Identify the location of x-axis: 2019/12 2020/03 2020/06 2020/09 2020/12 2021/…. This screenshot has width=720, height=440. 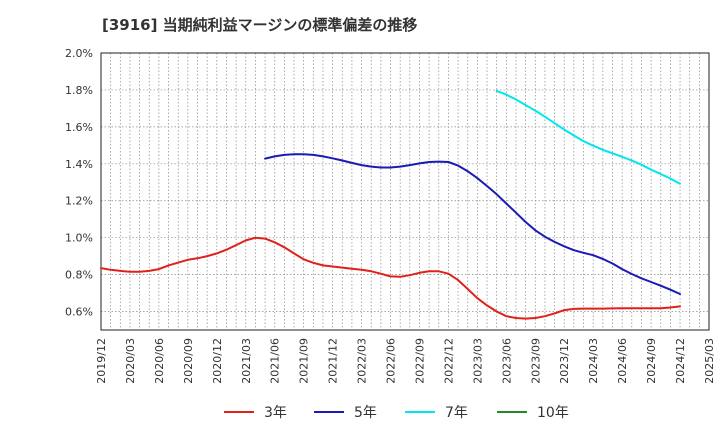
(405, 361).